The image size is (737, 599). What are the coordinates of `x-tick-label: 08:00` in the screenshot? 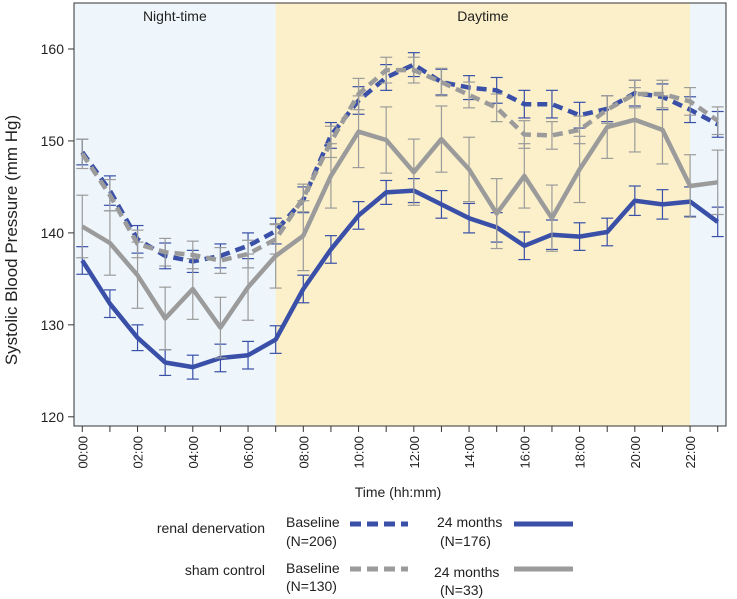 It's located at (303, 452).